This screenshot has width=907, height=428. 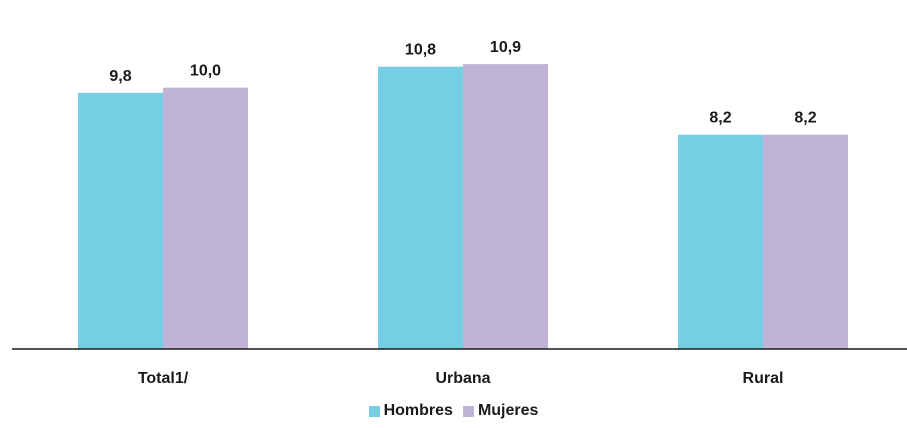 I want to click on category-labels-group: Total1/Urbana Rural, so click(x=461, y=378).